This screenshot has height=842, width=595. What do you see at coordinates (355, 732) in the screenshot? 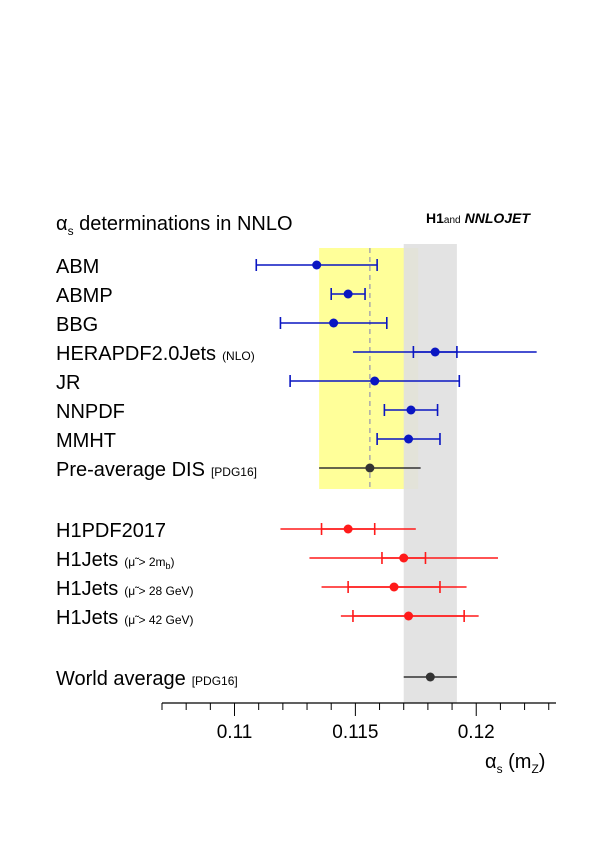
I see `tick-label-1: 0.115` at bounding box center [355, 732].